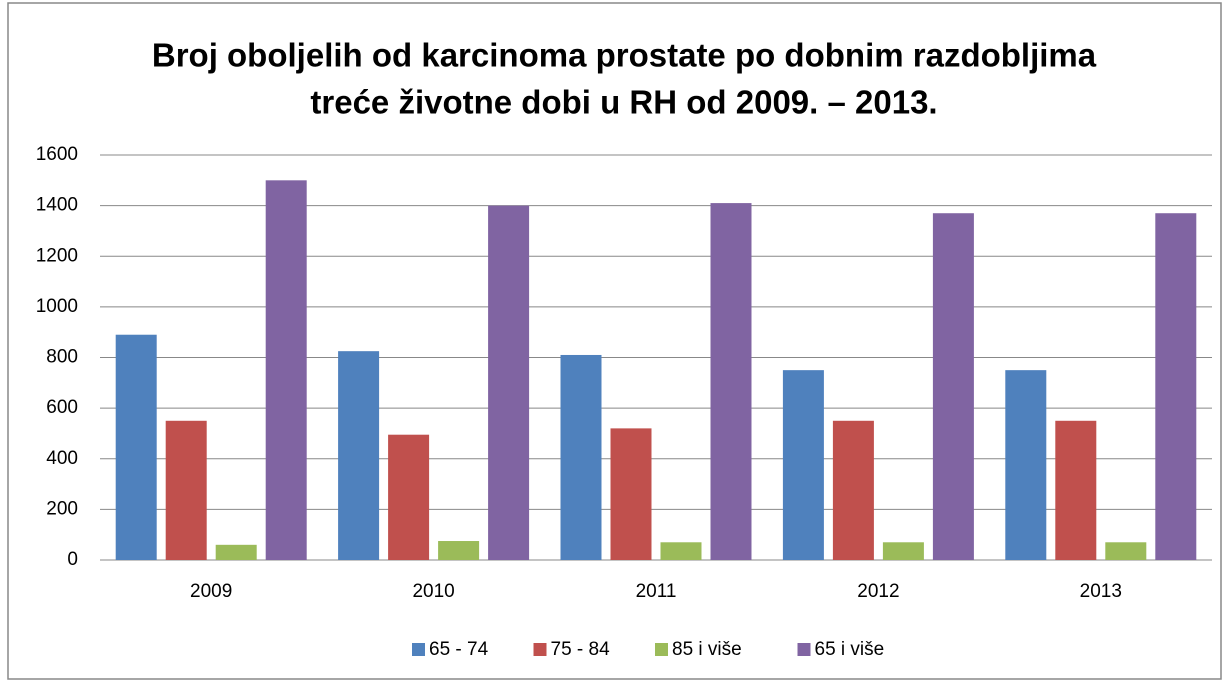 This screenshot has width=1229, height=684. What do you see at coordinates (459, 649) in the screenshot?
I see `legend-label: 65 - 74` at bounding box center [459, 649].